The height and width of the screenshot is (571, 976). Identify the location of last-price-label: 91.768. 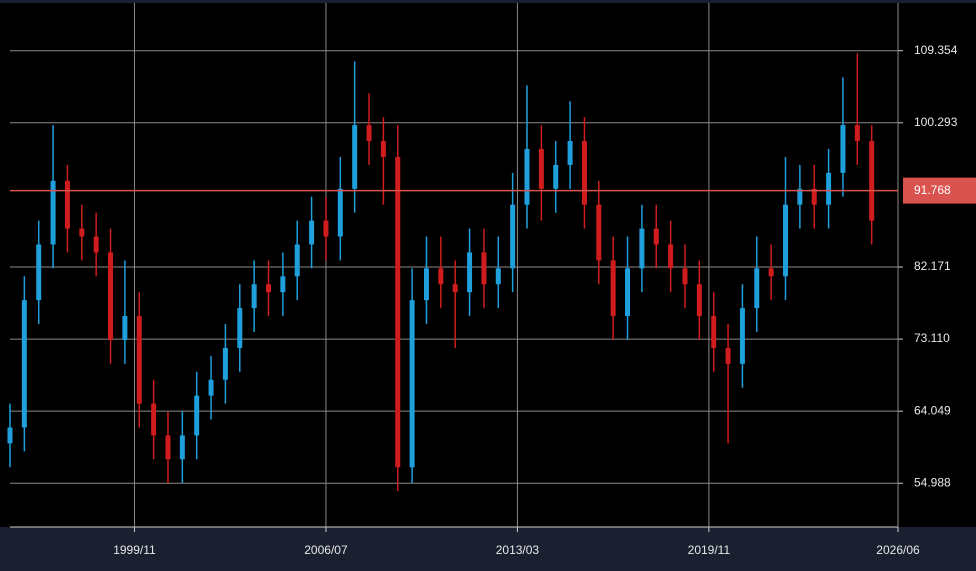
(932, 190).